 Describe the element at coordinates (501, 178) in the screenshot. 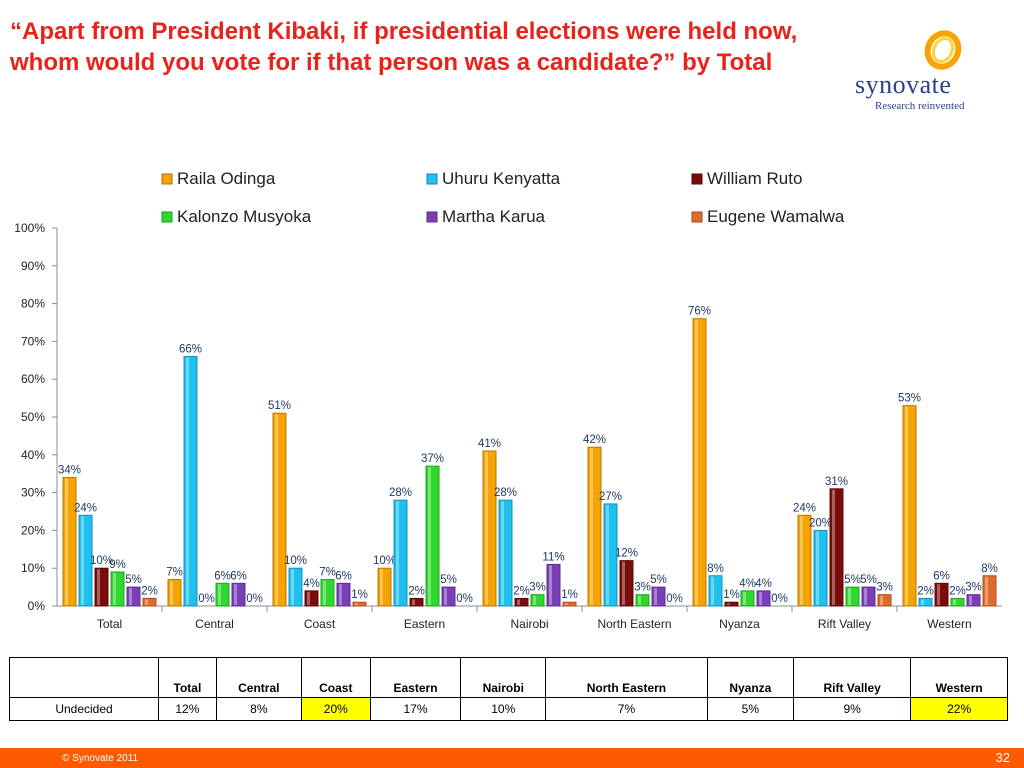

I see `legend-label-1: Uhuru Kenyatta` at that location.